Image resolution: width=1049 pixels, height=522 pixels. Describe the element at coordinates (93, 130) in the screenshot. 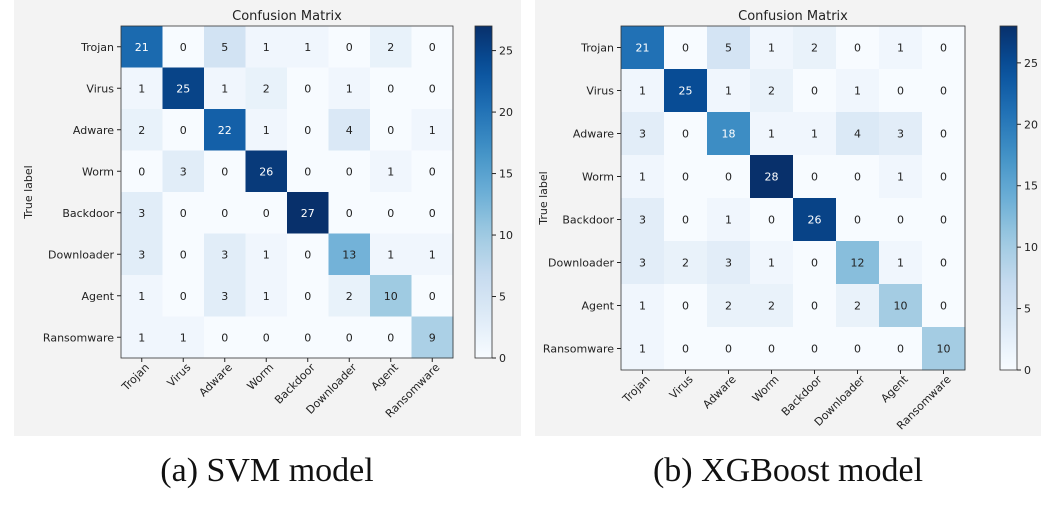

I see `y-tick-label: Adware` at that location.